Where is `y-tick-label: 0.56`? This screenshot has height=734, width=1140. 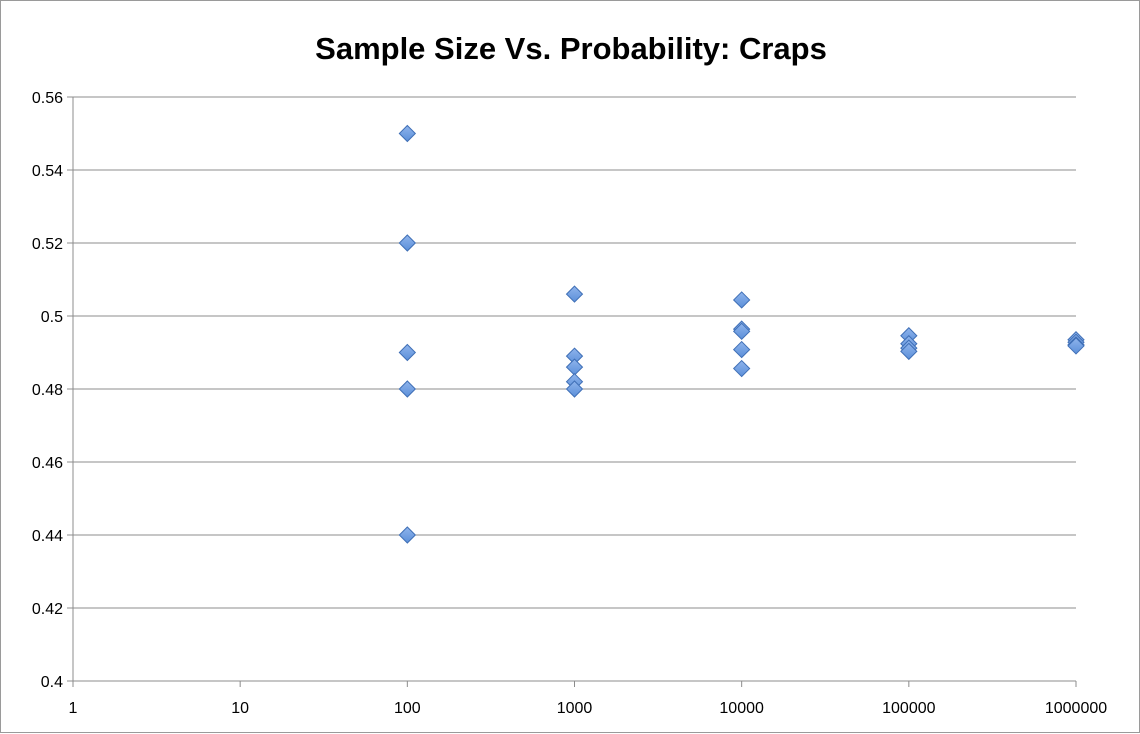
y-tick-label: 0.56 is located at coordinates (47, 98).